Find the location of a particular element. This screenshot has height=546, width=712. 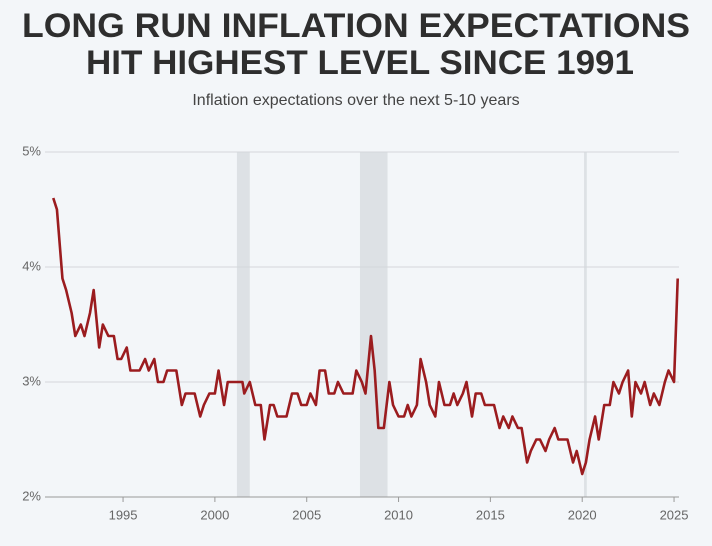

x-tick-label: 2015 is located at coordinates (490, 514).